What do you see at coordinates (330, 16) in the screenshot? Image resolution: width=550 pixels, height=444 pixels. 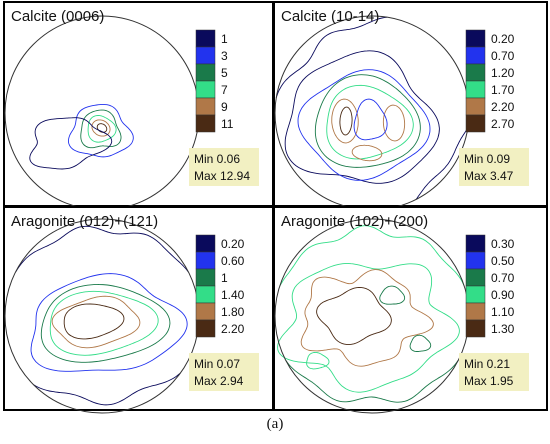 I see `panel-title: Calcite (10-14)` at bounding box center [330, 16].